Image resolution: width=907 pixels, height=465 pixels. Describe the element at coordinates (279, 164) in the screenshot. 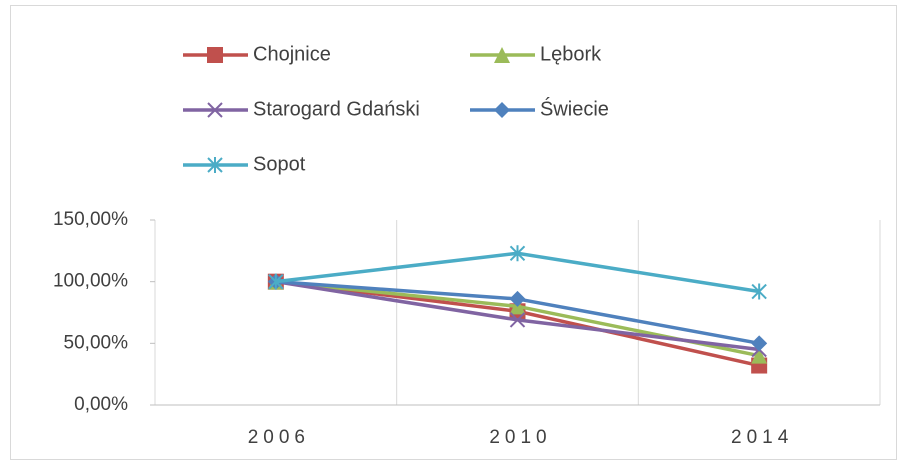

I see `legend-label: Sopot` at that location.